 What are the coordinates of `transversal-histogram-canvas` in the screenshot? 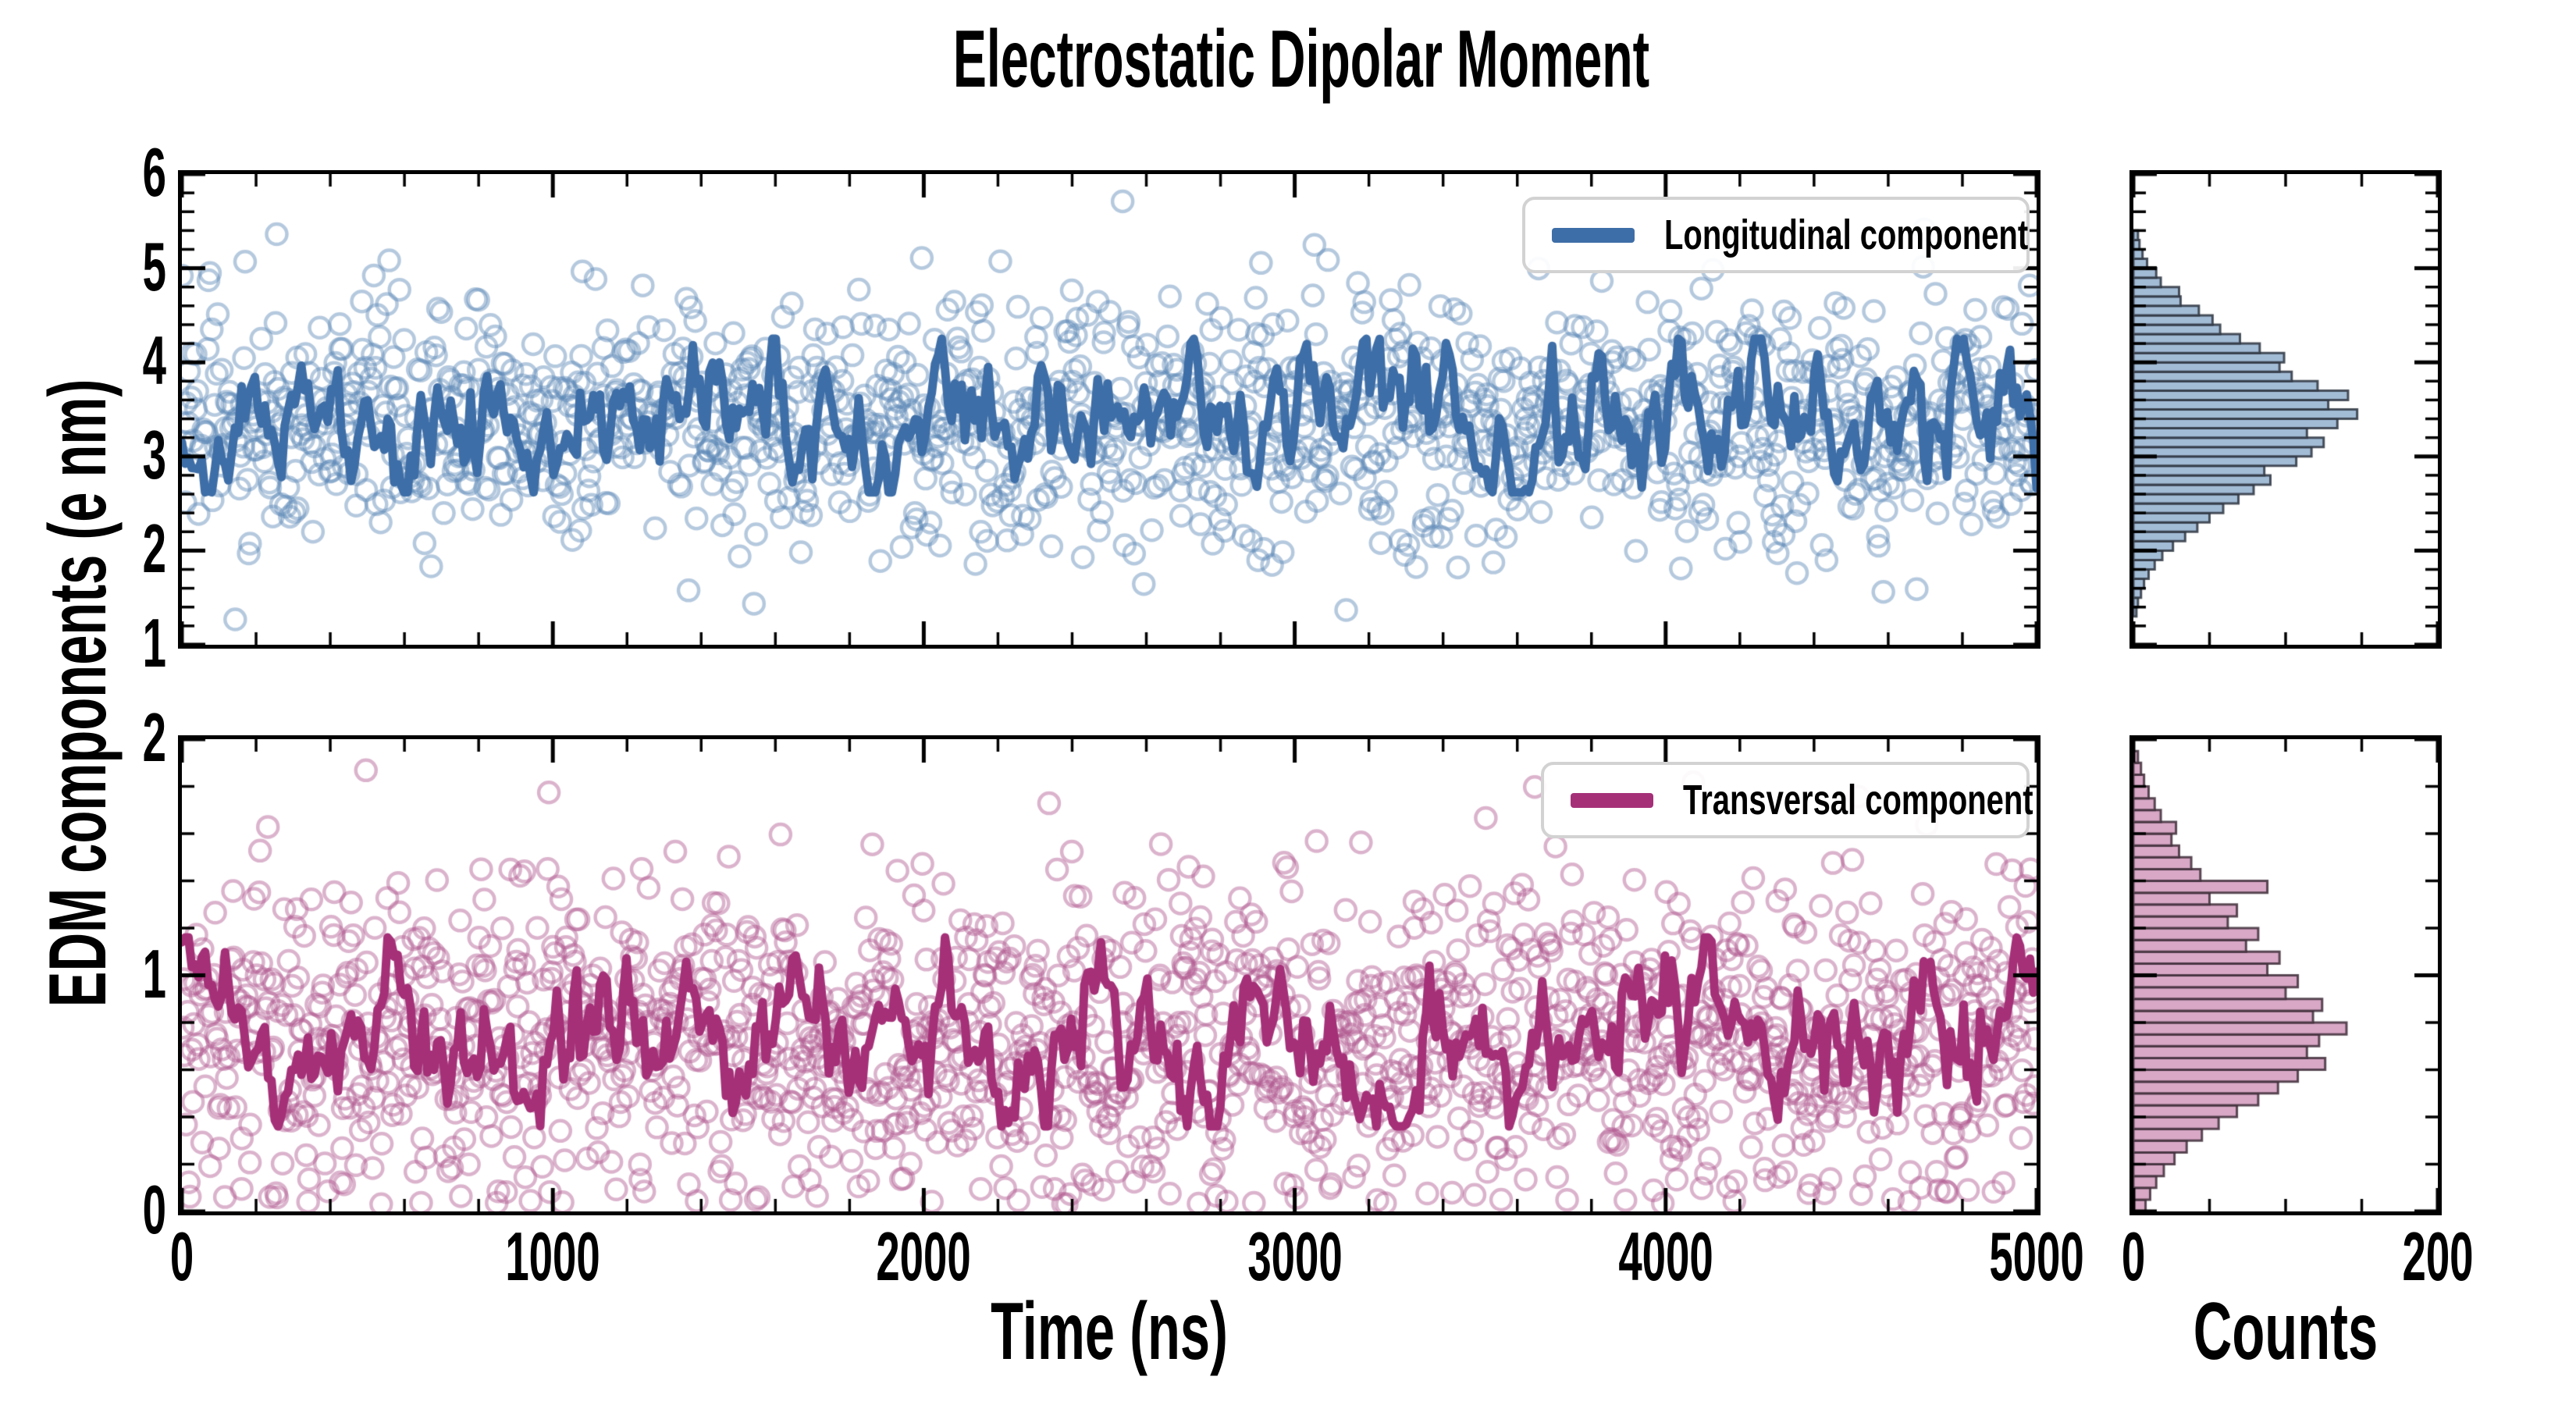 It's located at (2285, 975).